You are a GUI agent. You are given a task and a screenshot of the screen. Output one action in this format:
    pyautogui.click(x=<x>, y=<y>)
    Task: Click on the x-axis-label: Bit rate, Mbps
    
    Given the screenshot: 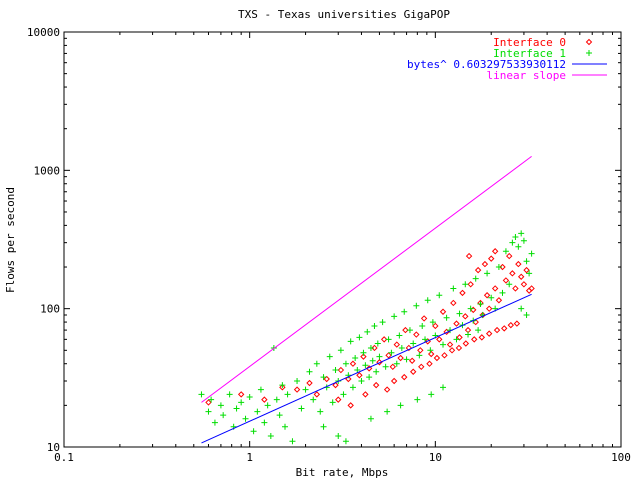 What is the action you would take?
    pyautogui.click(x=342, y=472)
    